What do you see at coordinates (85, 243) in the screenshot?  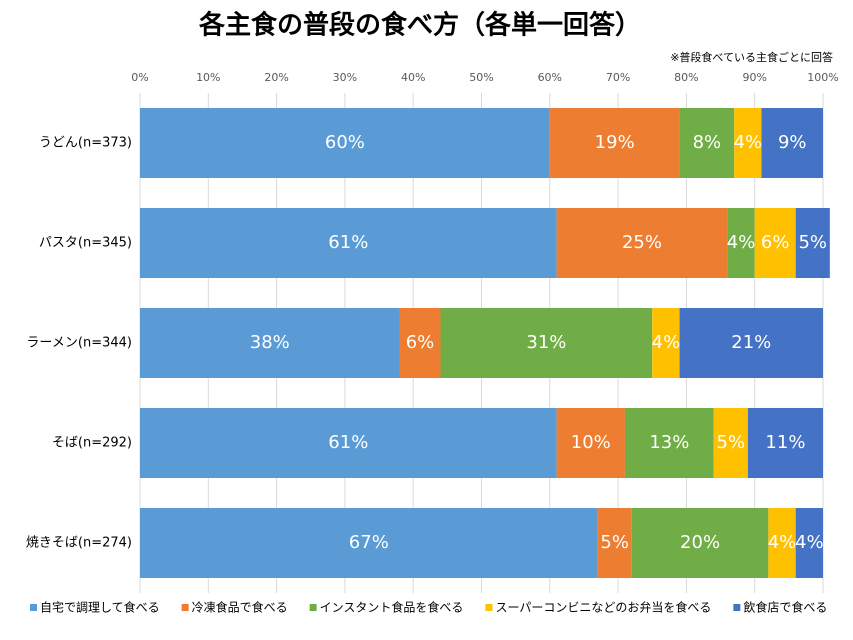 I see `y-tick-label: パスタ(n=345)` at bounding box center [85, 243].